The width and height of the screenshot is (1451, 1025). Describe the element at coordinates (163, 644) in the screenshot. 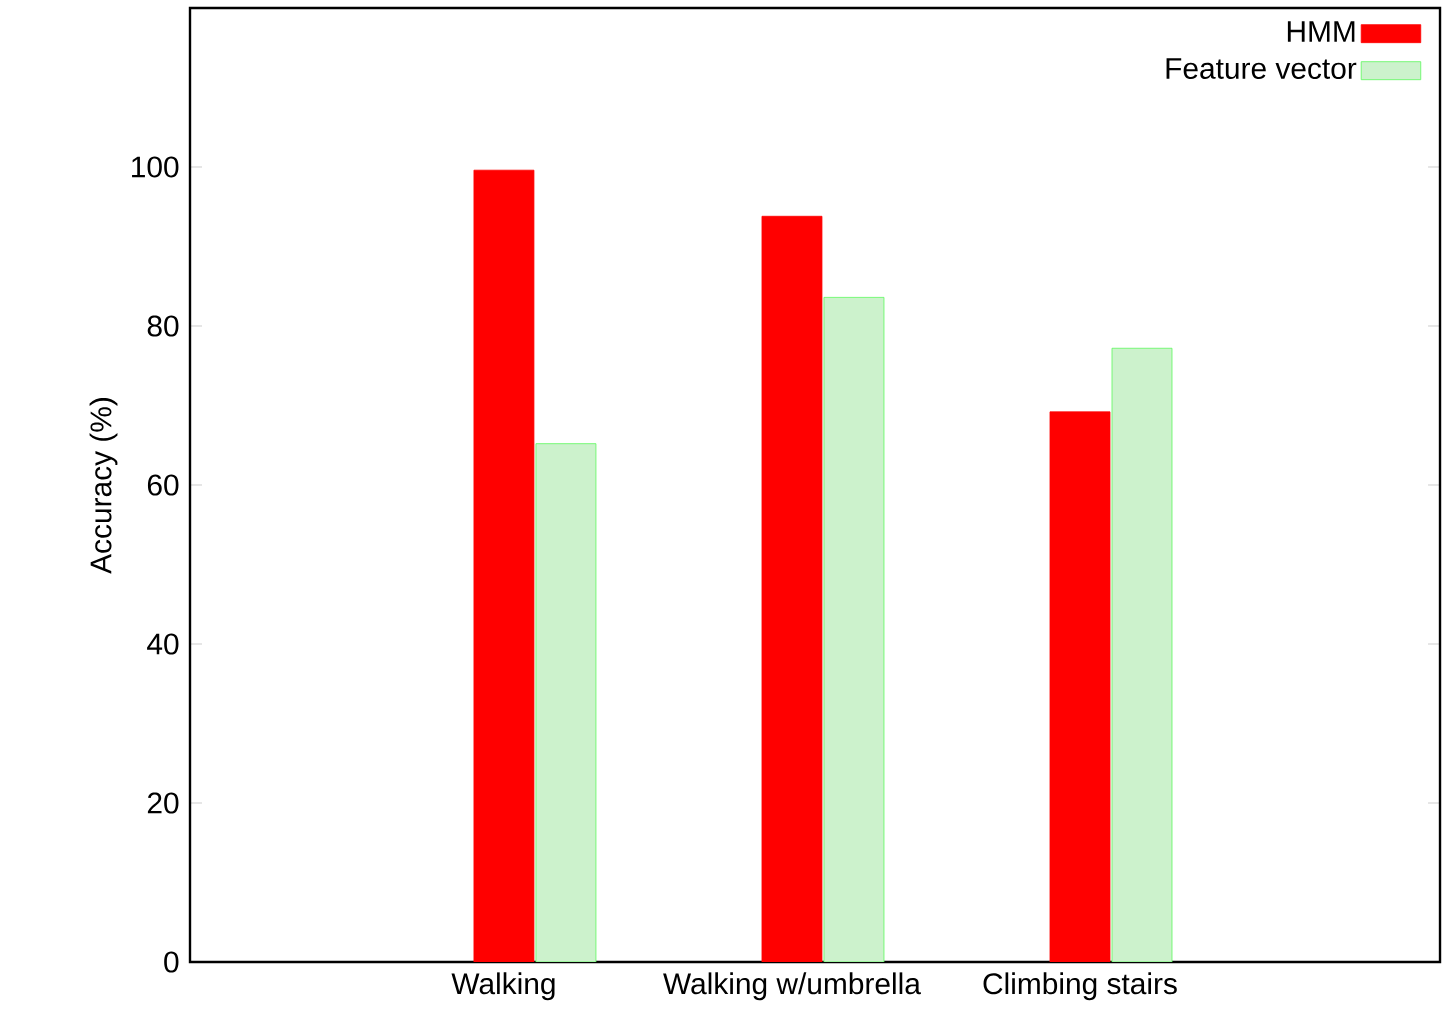

I see `y-tick-label: 40` at that location.